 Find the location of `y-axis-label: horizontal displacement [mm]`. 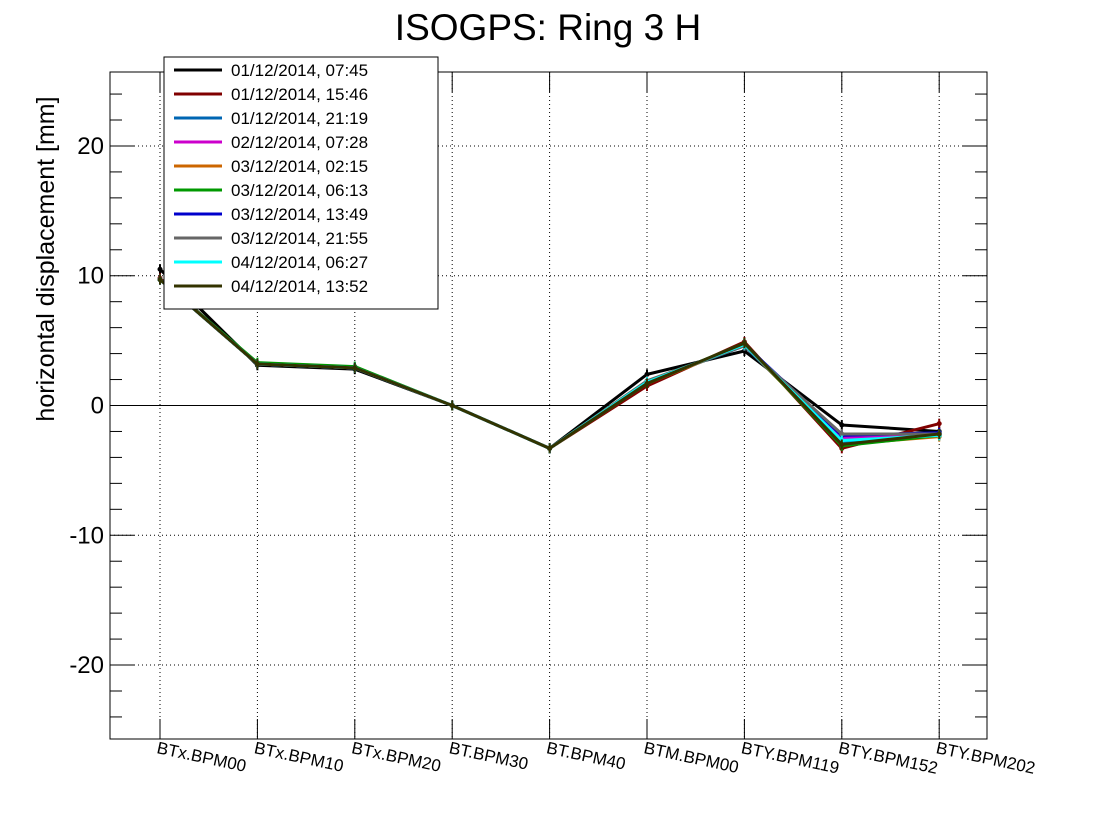

y-axis-label: horizontal displacement [mm] is located at coordinates (46, 258).